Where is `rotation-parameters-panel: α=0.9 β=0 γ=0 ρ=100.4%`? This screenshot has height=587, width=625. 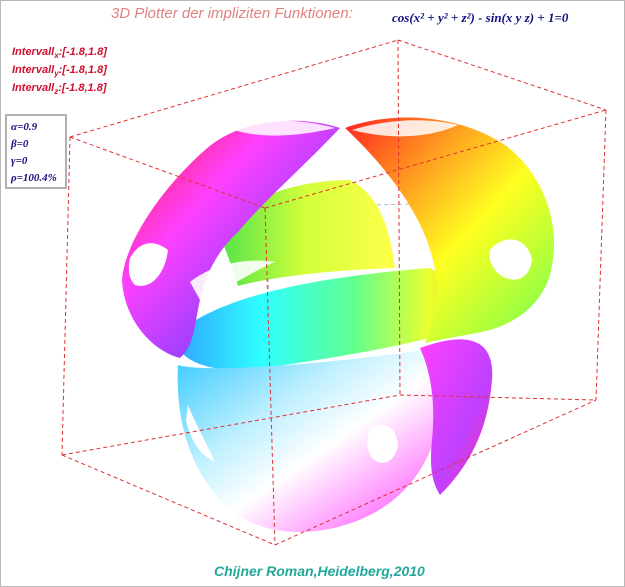 rotation-parameters-panel: α=0.9 β=0 γ=0 ρ=100.4% is located at coordinates (36, 151).